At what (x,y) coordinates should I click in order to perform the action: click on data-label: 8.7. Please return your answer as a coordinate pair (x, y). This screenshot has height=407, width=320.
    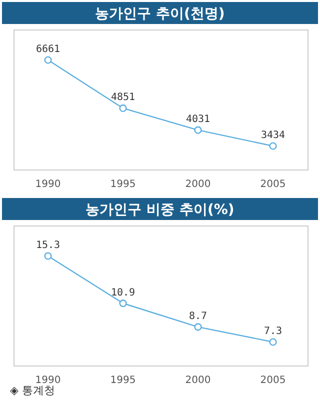
    Looking at the image, I should click on (198, 316).